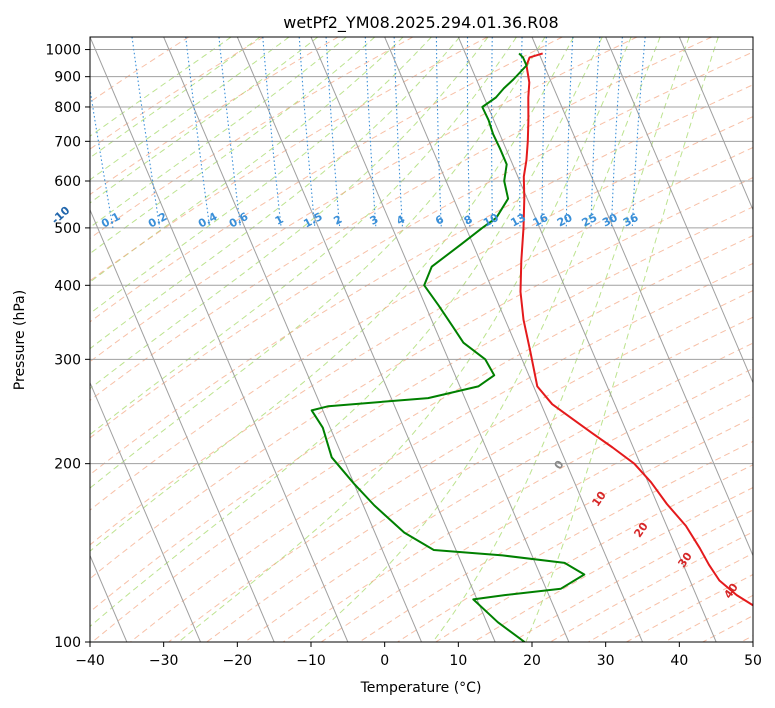 Image resolution: width=775 pixels, height=708 pixels. What do you see at coordinates (679, 661) in the screenshot?
I see `x-tick-label: 40` at bounding box center [679, 661].